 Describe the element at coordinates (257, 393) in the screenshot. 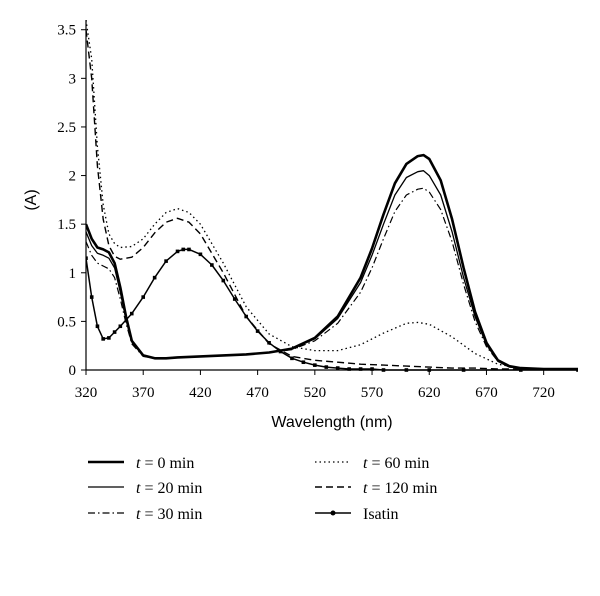

I see `x-tick-label: 470` at that location.